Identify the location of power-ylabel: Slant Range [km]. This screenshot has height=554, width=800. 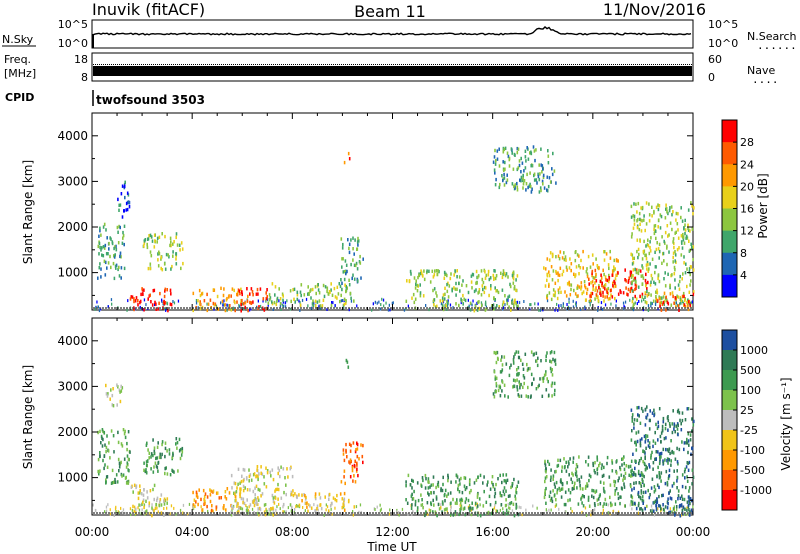
(28, 212).